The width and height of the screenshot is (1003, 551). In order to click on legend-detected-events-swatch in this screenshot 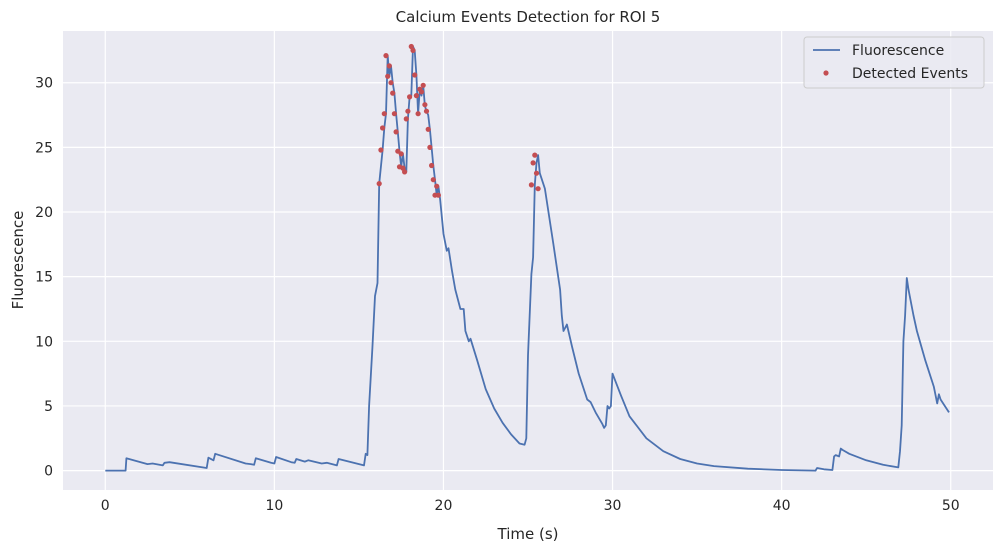, I will do `click(826, 73)`.